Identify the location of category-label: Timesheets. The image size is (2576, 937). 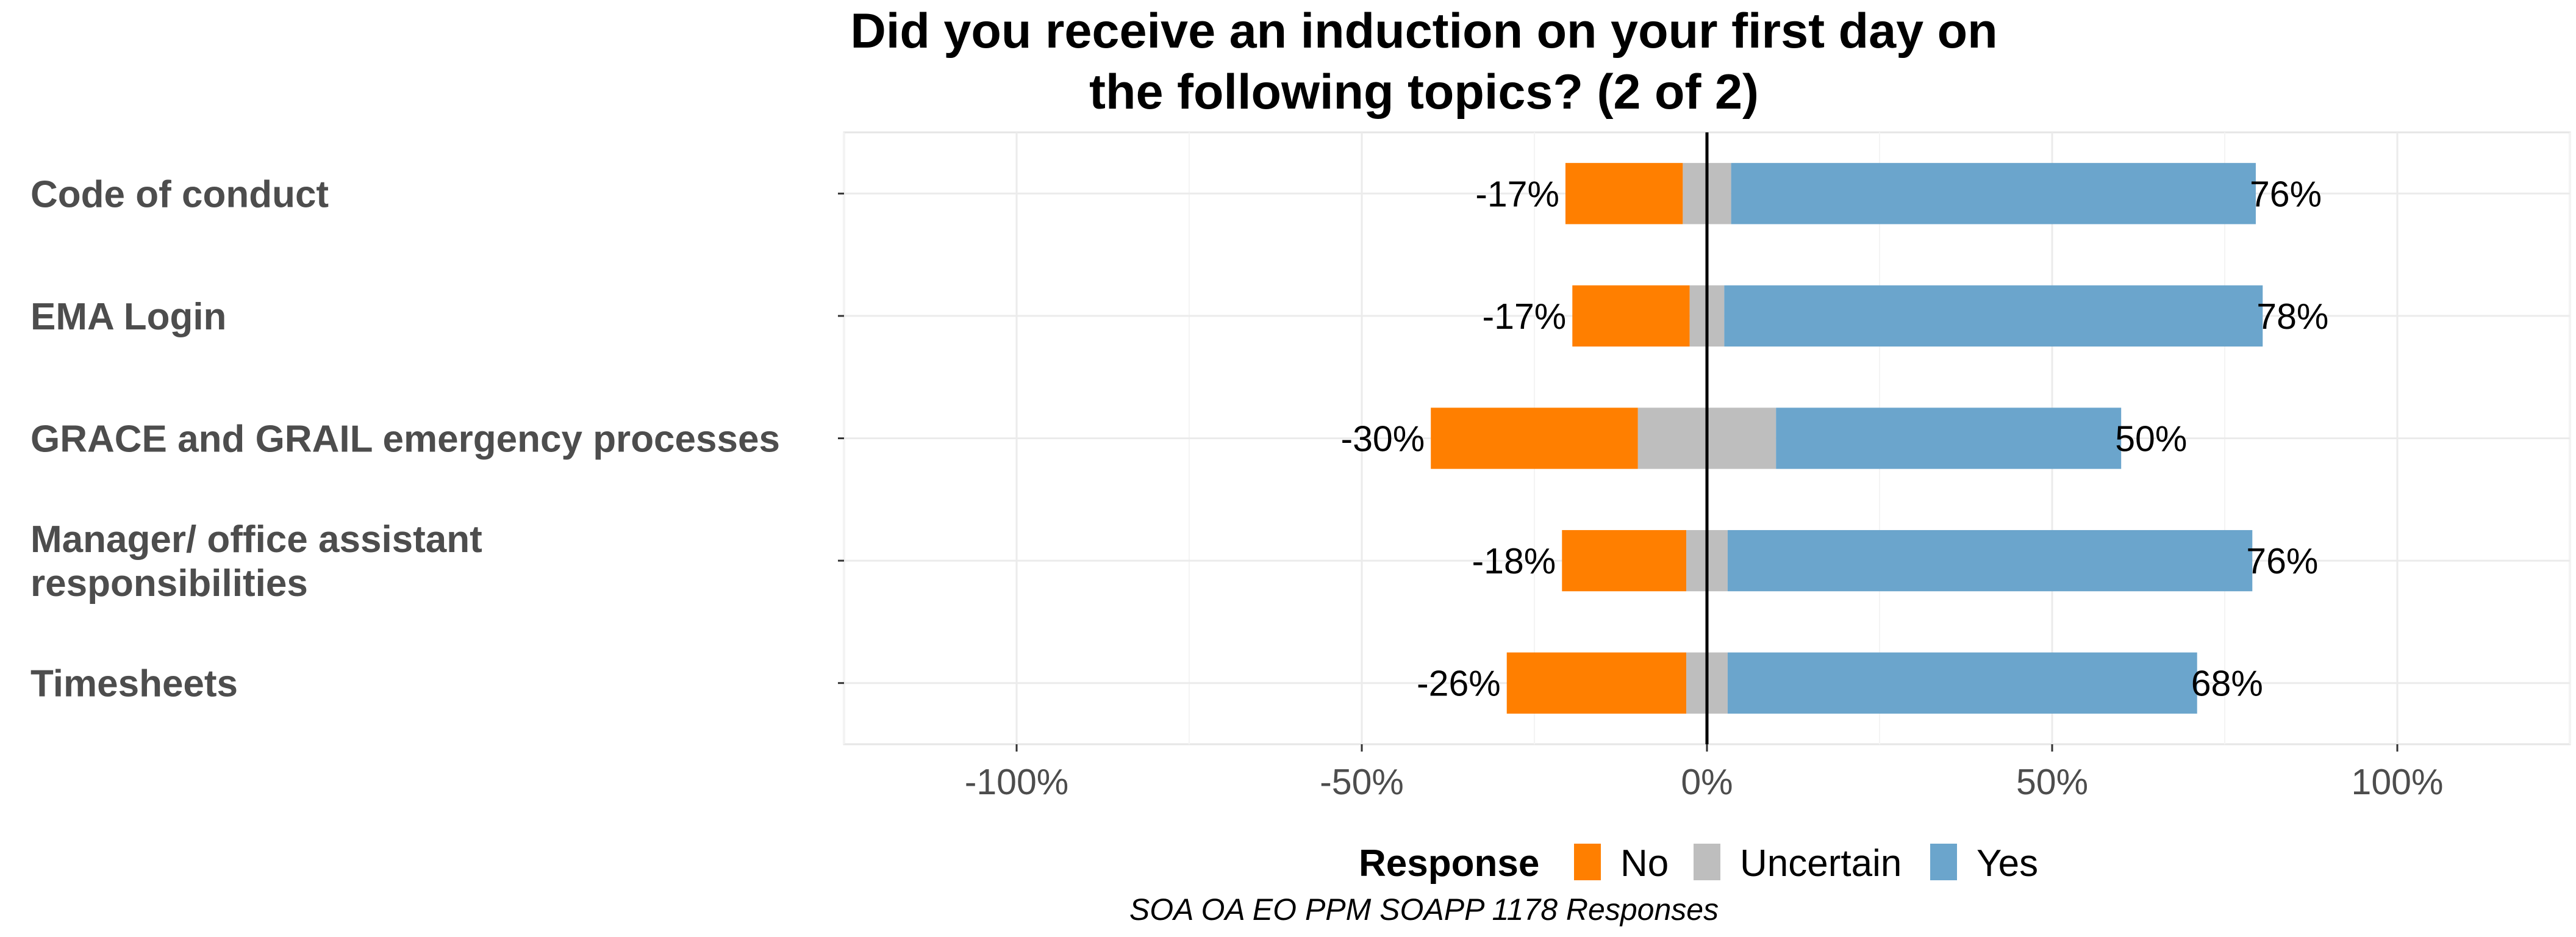
(134, 684).